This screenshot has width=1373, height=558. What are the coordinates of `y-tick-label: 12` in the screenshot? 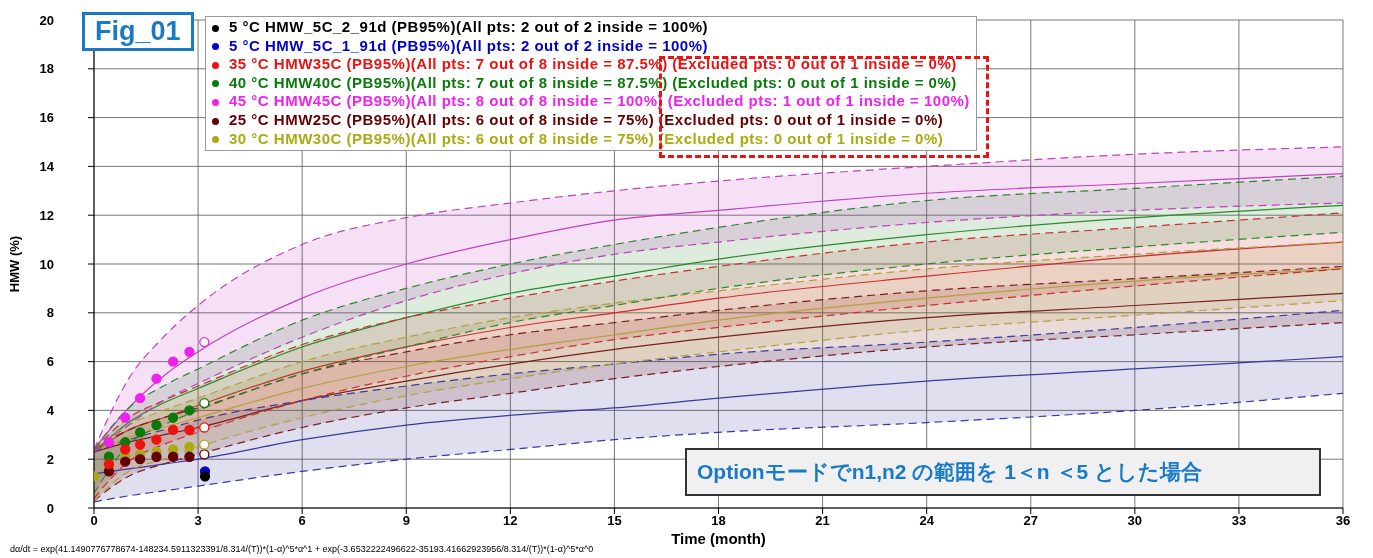 It's located at (46, 215).